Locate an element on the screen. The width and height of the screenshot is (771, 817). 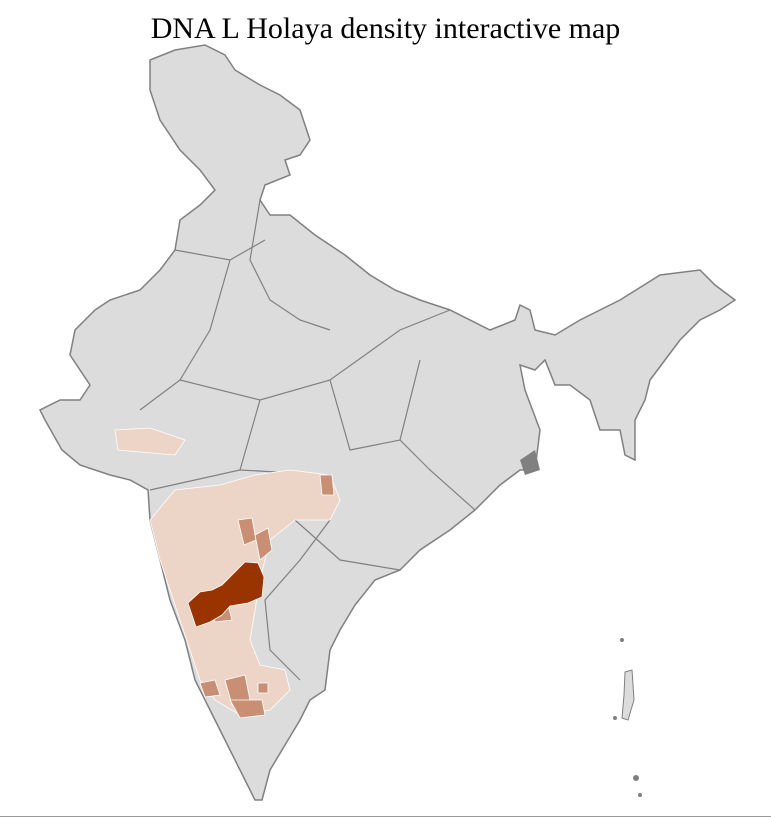
density-region-low-gujarat is located at coordinates (150, 441).